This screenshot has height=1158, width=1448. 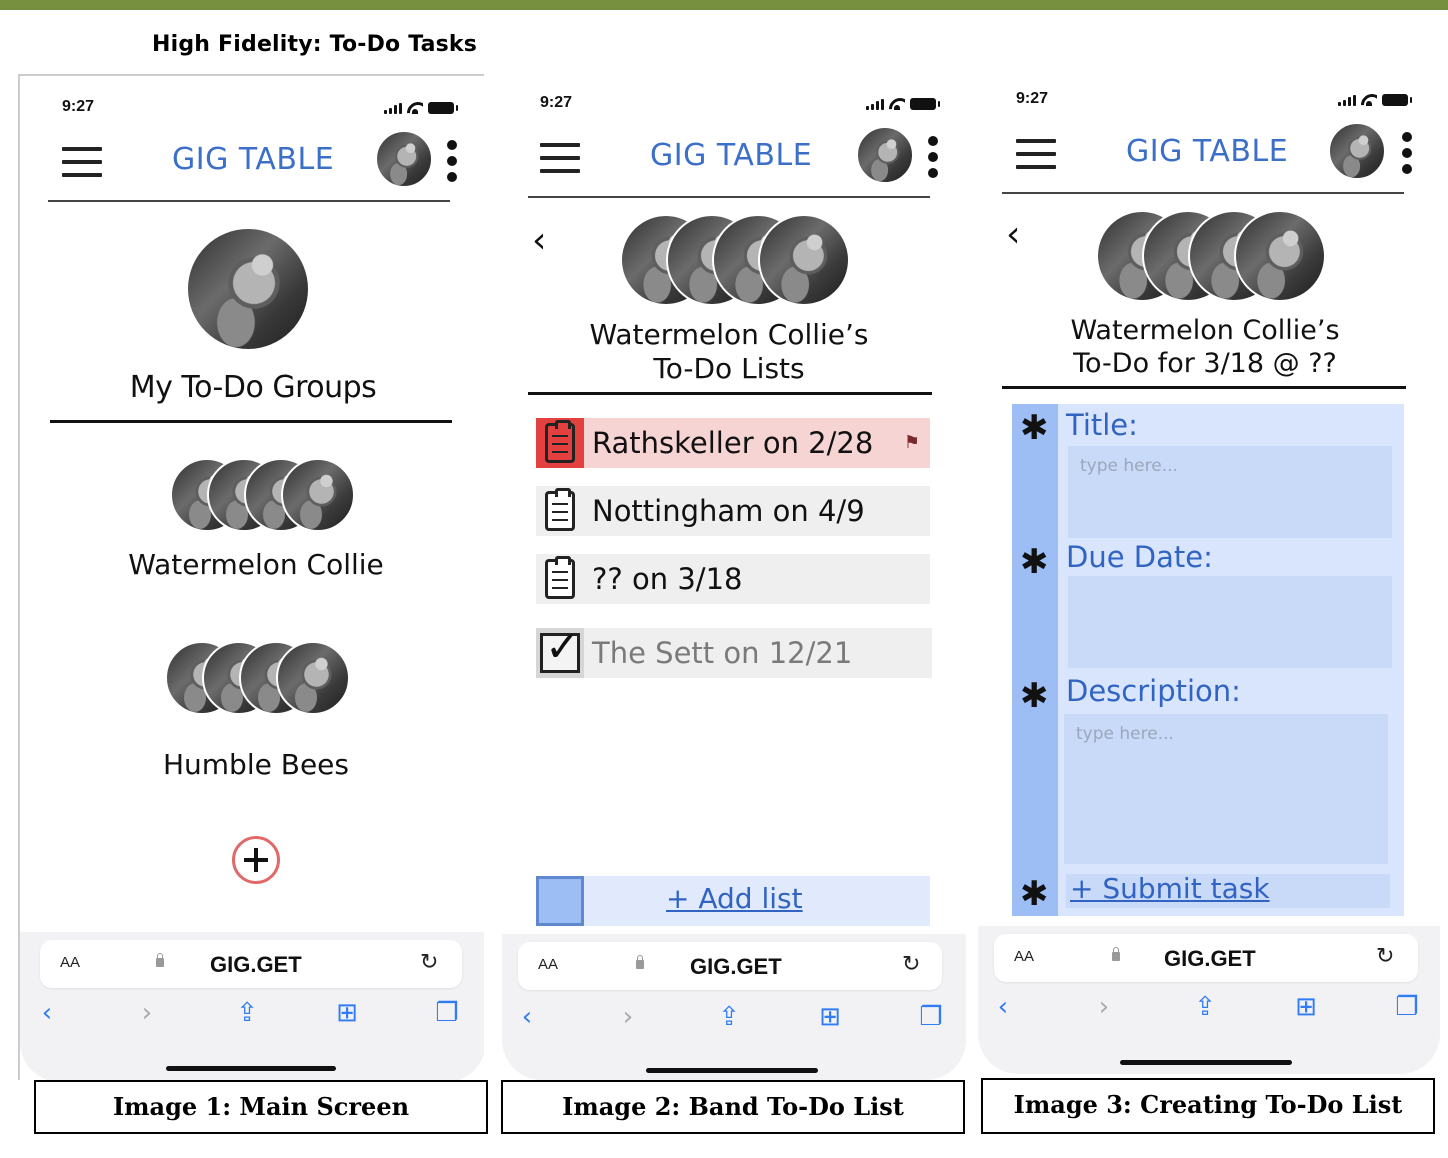 What do you see at coordinates (729, 368) in the screenshot?
I see `page-title-line-2: To-Do Lists` at bounding box center [729, 368].